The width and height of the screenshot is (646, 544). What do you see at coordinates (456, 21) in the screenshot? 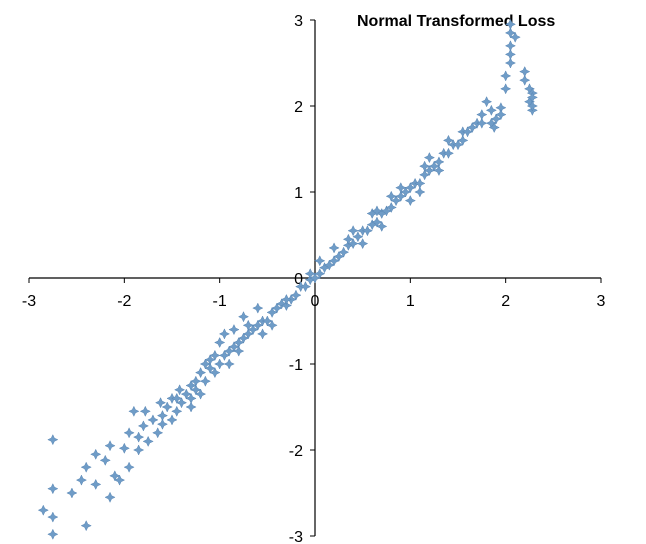
I see `chart-title: Normal Transformed Loss` at bounding box center [456, 21].